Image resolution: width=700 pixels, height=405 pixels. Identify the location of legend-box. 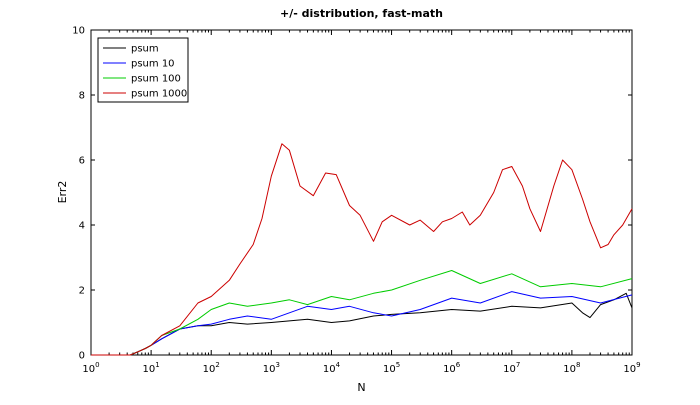
(143, 70).